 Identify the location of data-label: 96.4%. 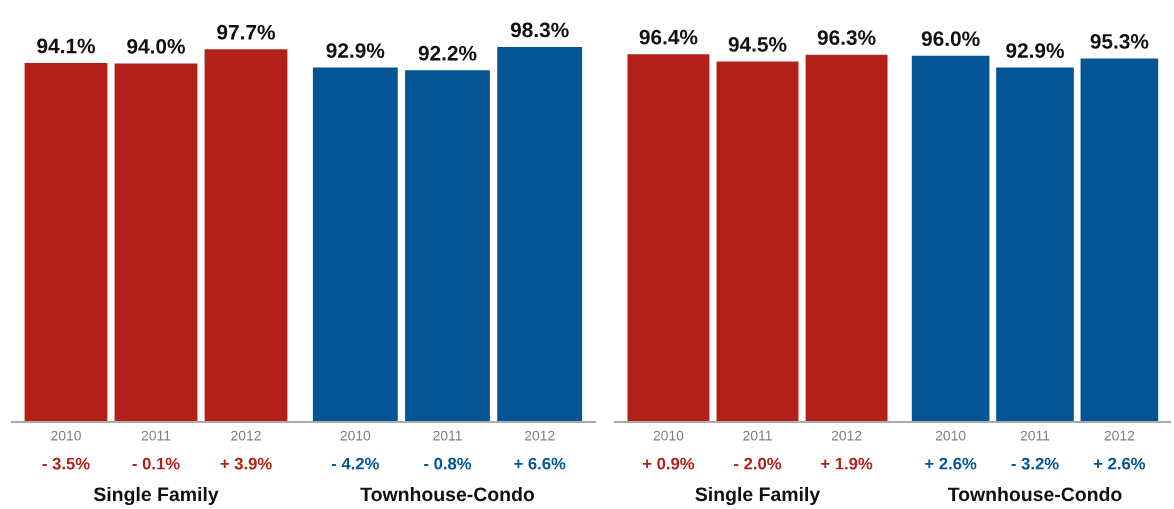
(668, 37).